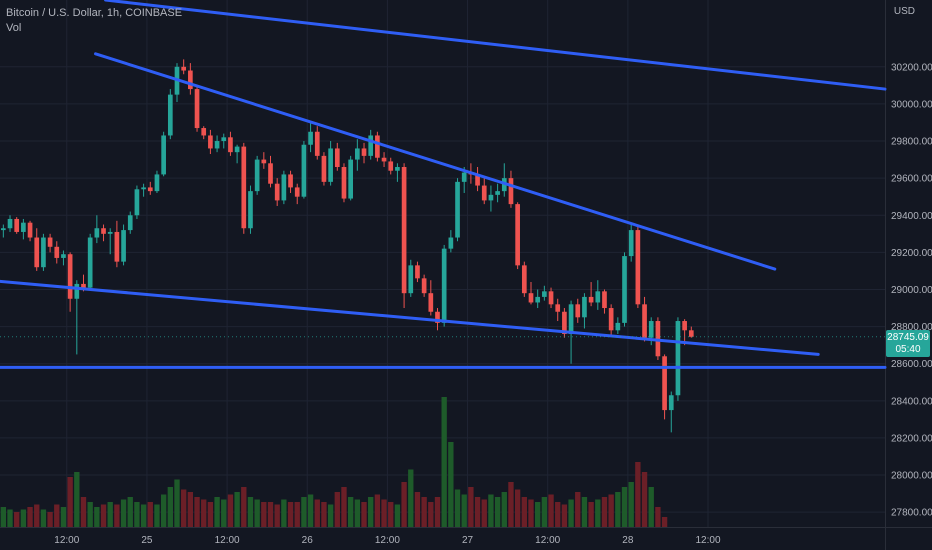 The width and height of the screenshot is (932, 550). I want to click on time-tick-label: 27, so click(468, 540).